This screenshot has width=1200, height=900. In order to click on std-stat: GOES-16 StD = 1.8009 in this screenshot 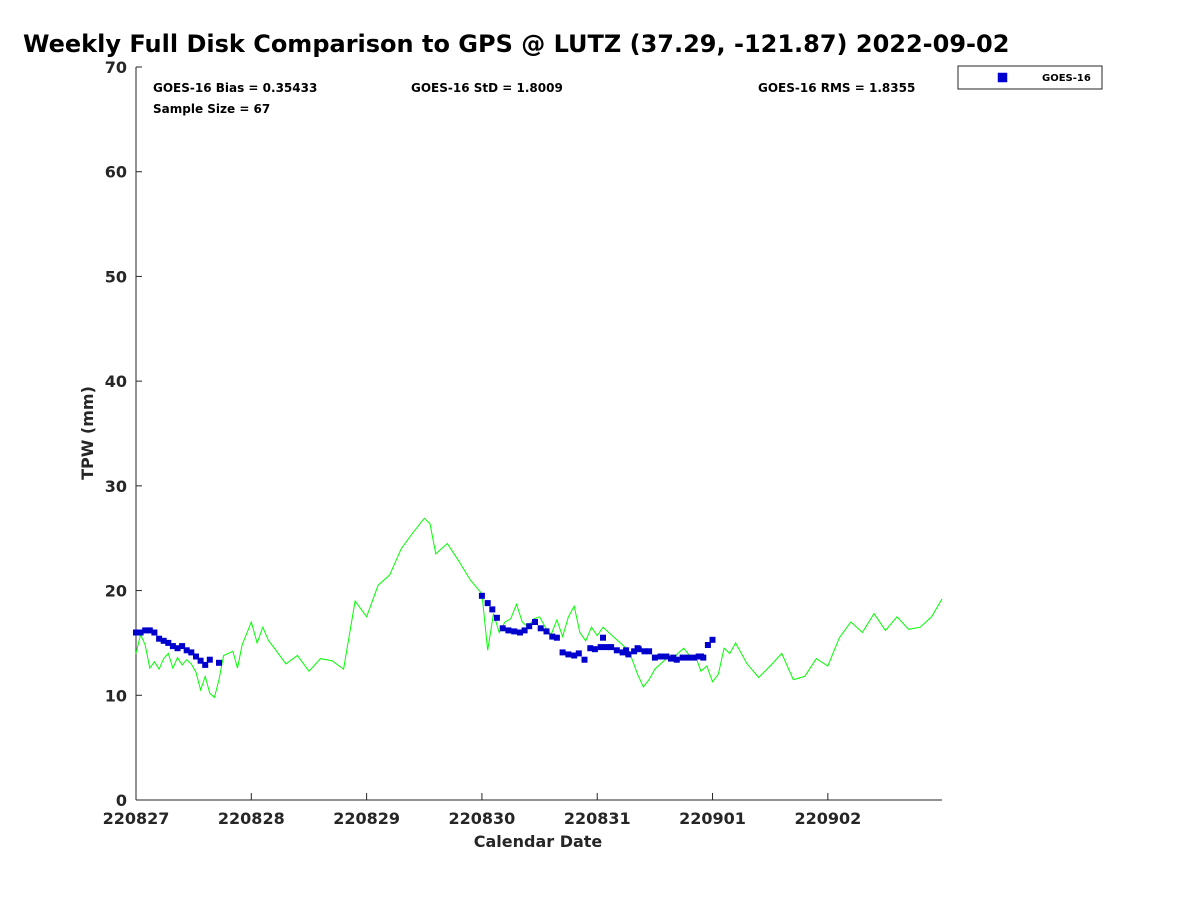, I will do `click(487, 88)`.